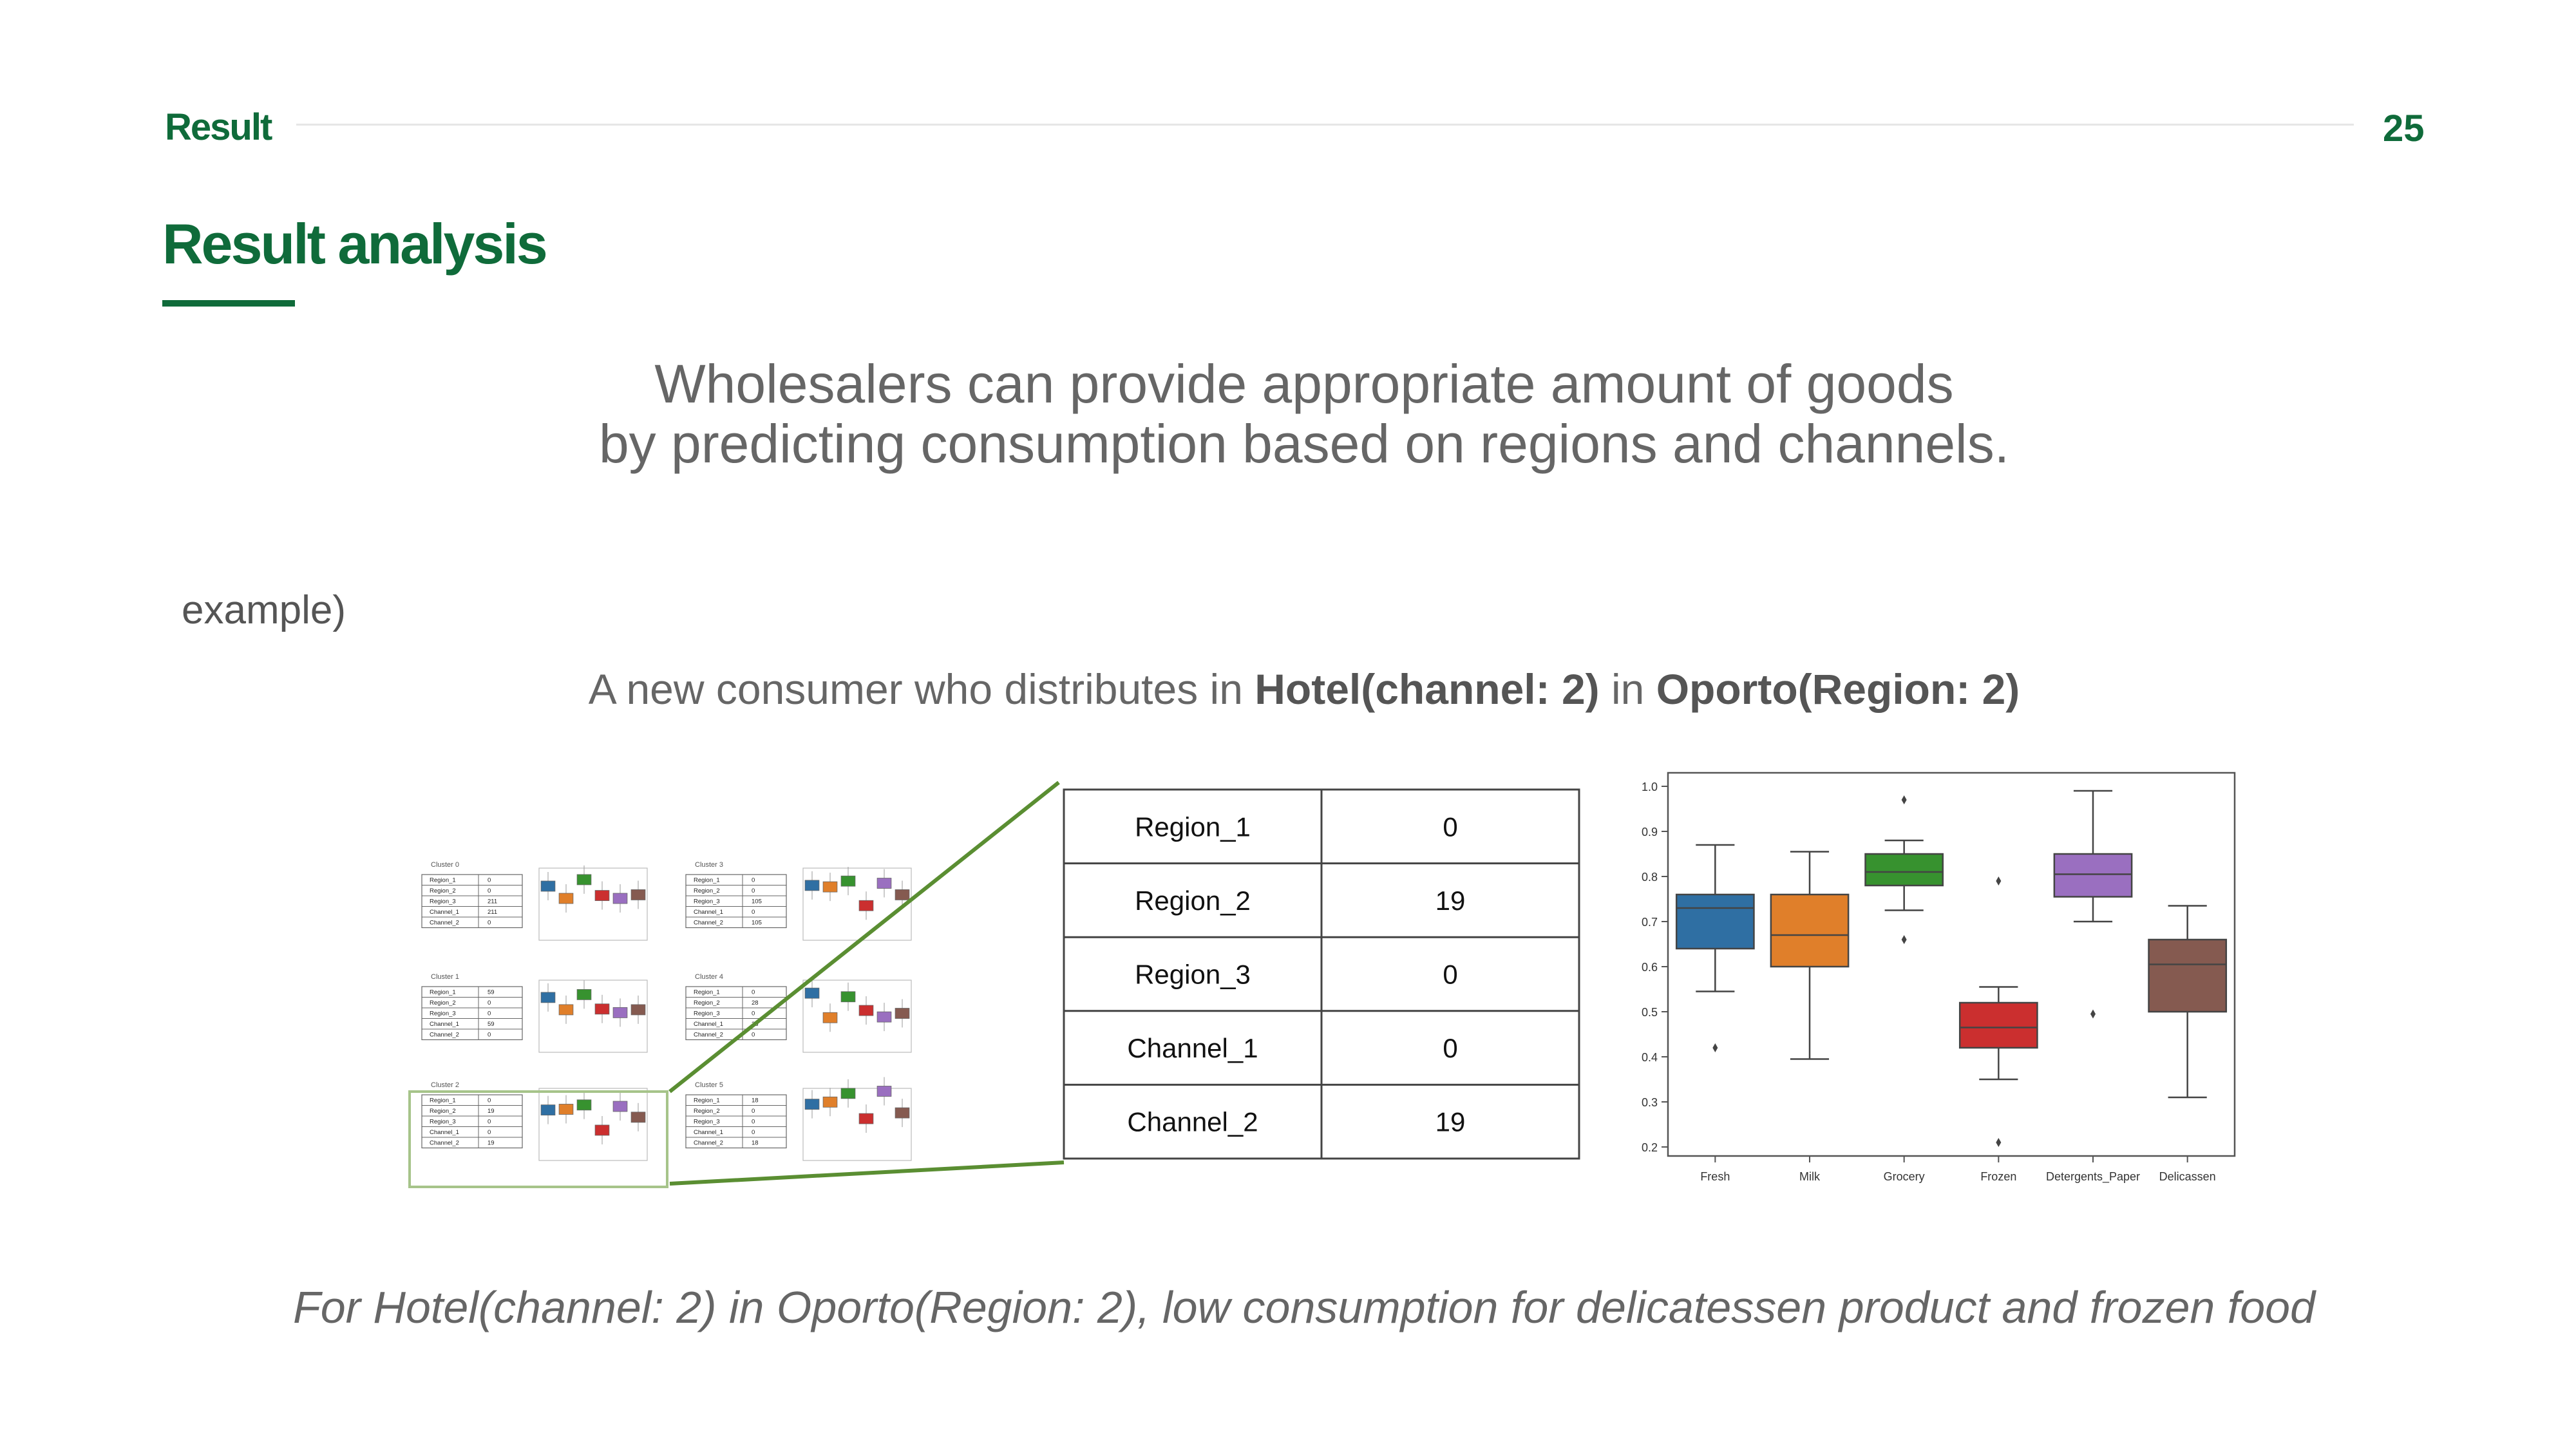  I want to click on selected-cluster-highlight, so click(538, 1139).